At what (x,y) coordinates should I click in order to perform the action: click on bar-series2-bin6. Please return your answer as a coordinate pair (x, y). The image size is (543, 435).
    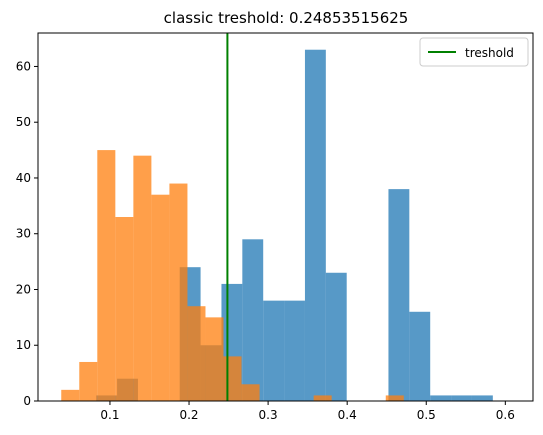
    Looking at the image, I should click on (178, 292).